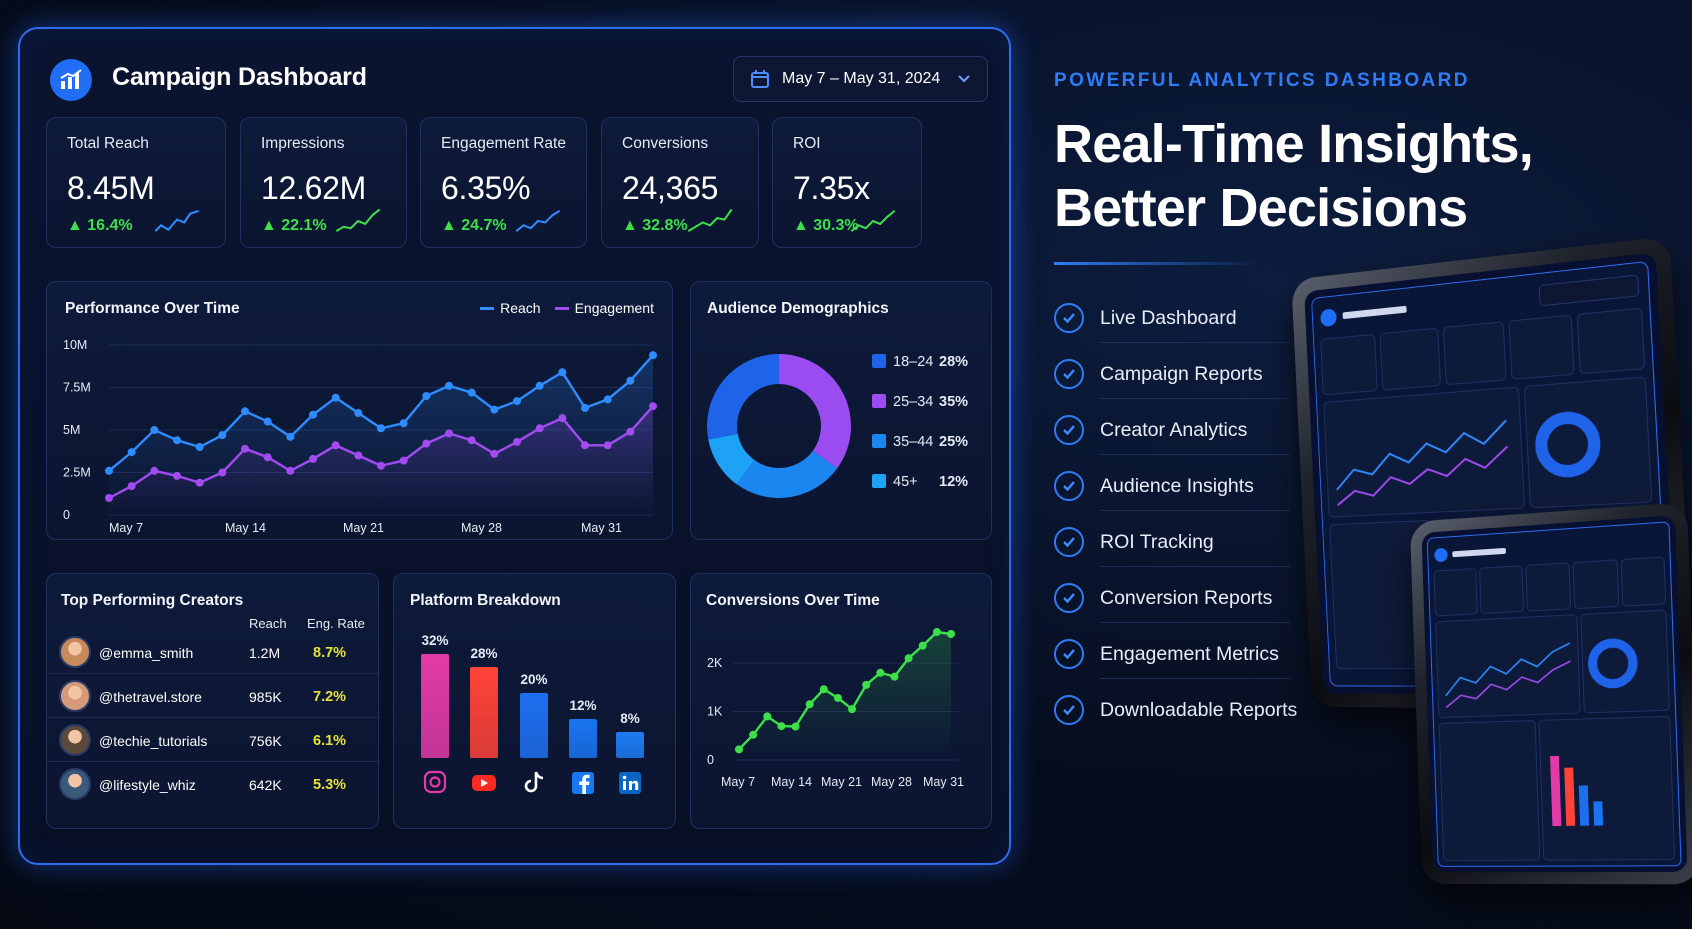  I want to click on y-tick-label: 7.5M, so click(77, 388).